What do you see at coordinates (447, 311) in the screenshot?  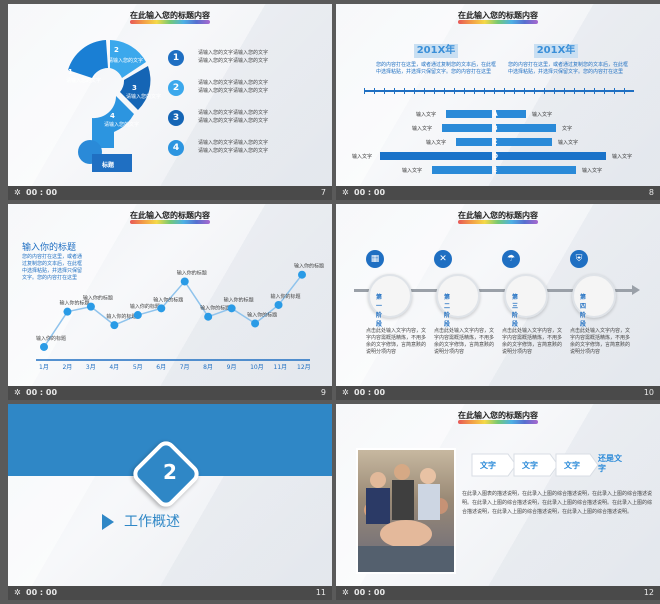 I see `step-label: 第二阶段` at bounding box center [447, 311].